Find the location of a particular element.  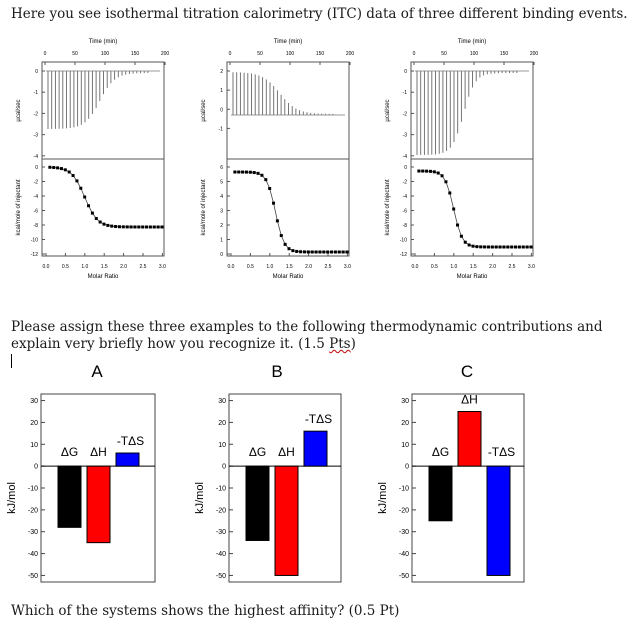

itc-upper-tick: -4 is located at coordinates (36, 157).